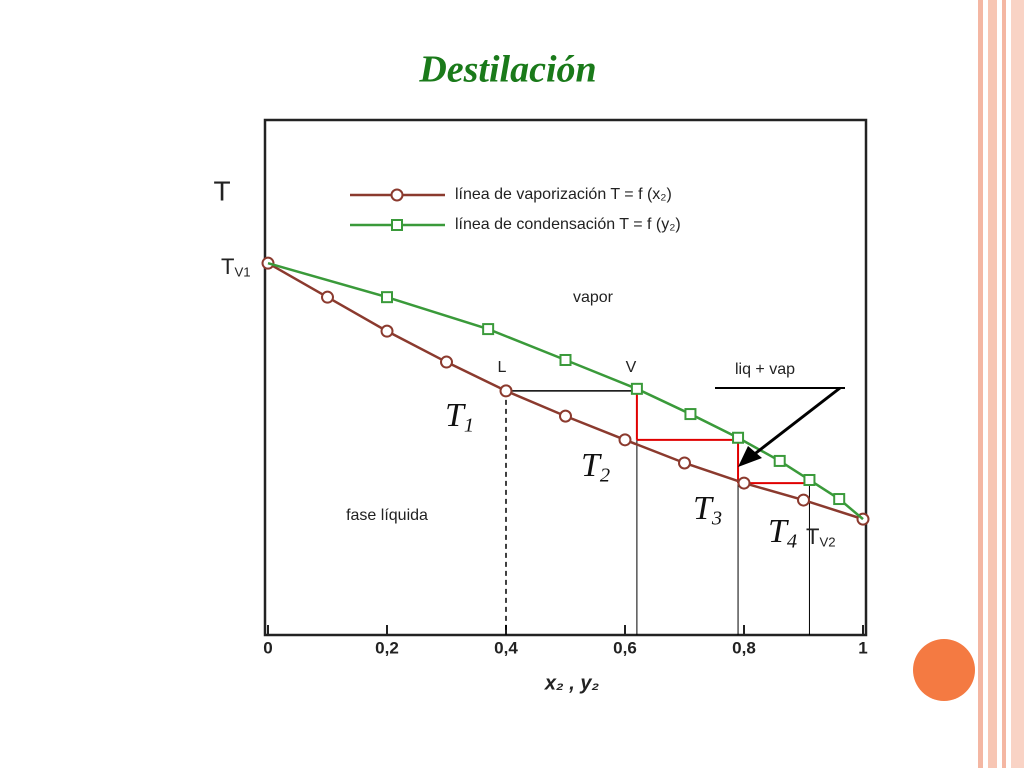 This screenshot has width=1024, height=768. What do you see at coordinates (568, 224) in the screenshot?
I see `legend-label: línea de condensación T = f (y₂)` at bounding box center [568, 224].